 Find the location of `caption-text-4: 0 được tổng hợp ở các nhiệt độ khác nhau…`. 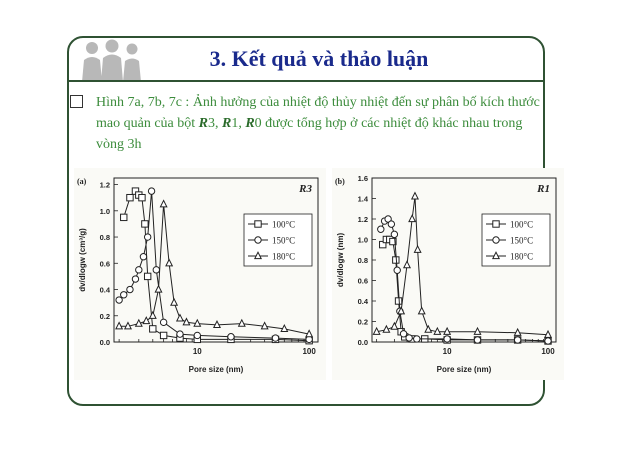

caption-text-4: 0 được tổng hợp ở các nhiệt độ khác nhau… is located at coordinates (309, 134).